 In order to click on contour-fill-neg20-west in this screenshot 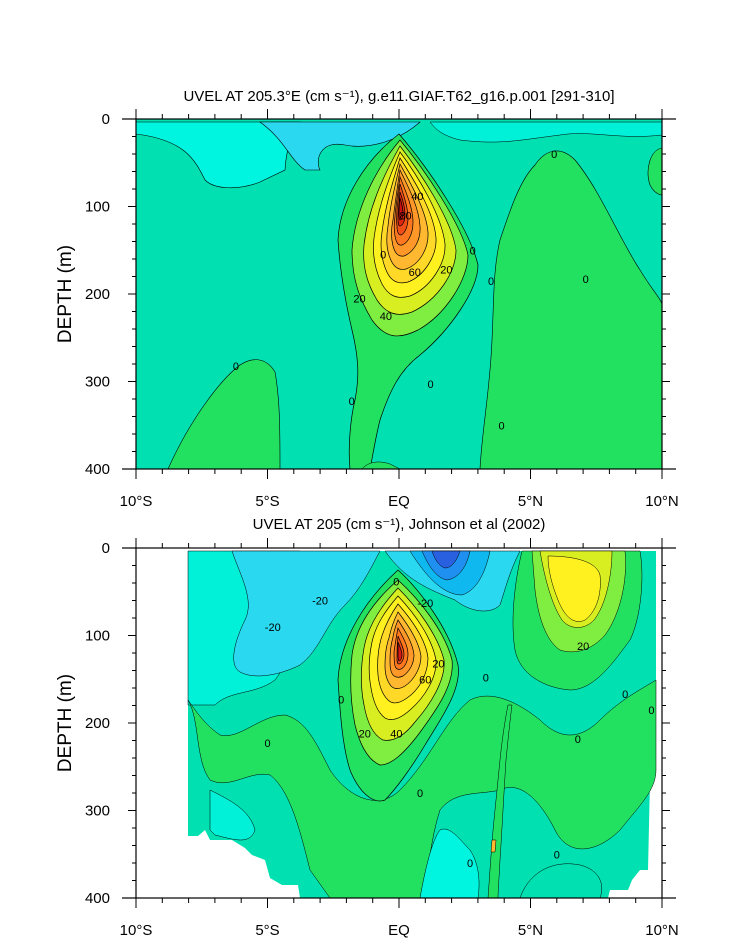, I will do `click(306, 613)`.